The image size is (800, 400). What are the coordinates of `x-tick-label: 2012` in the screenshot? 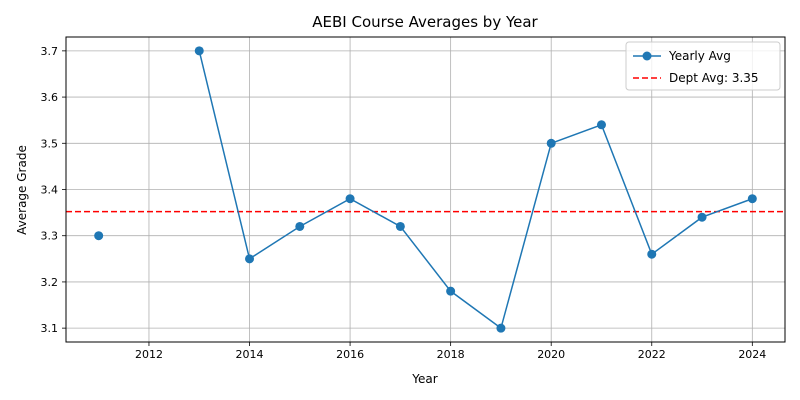 It's located at (149, 354).